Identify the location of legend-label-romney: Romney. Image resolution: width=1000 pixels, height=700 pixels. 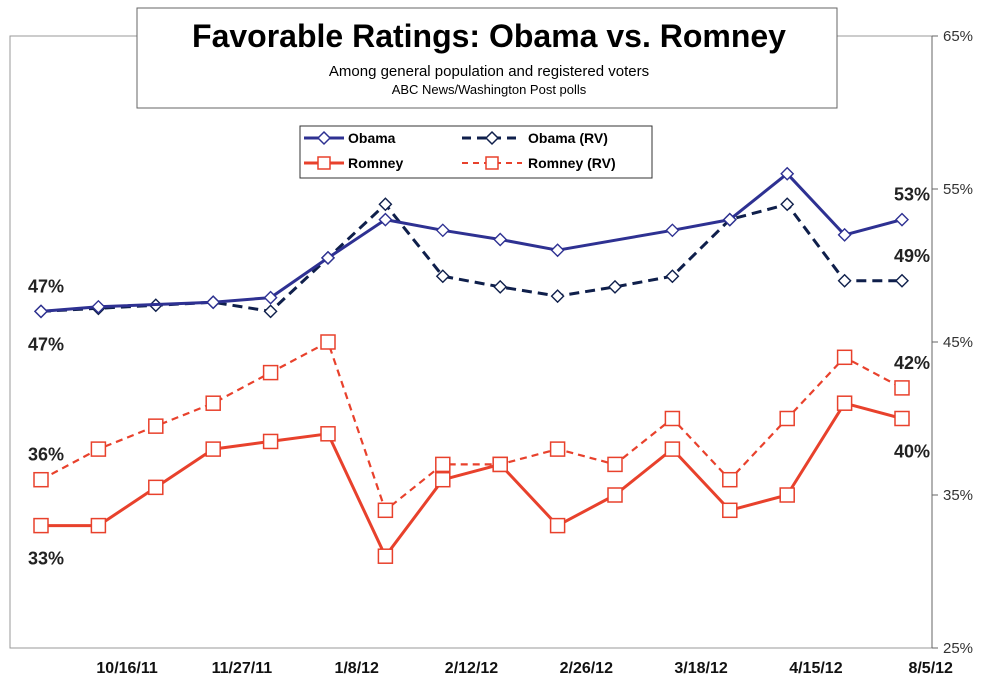
(375, 163).